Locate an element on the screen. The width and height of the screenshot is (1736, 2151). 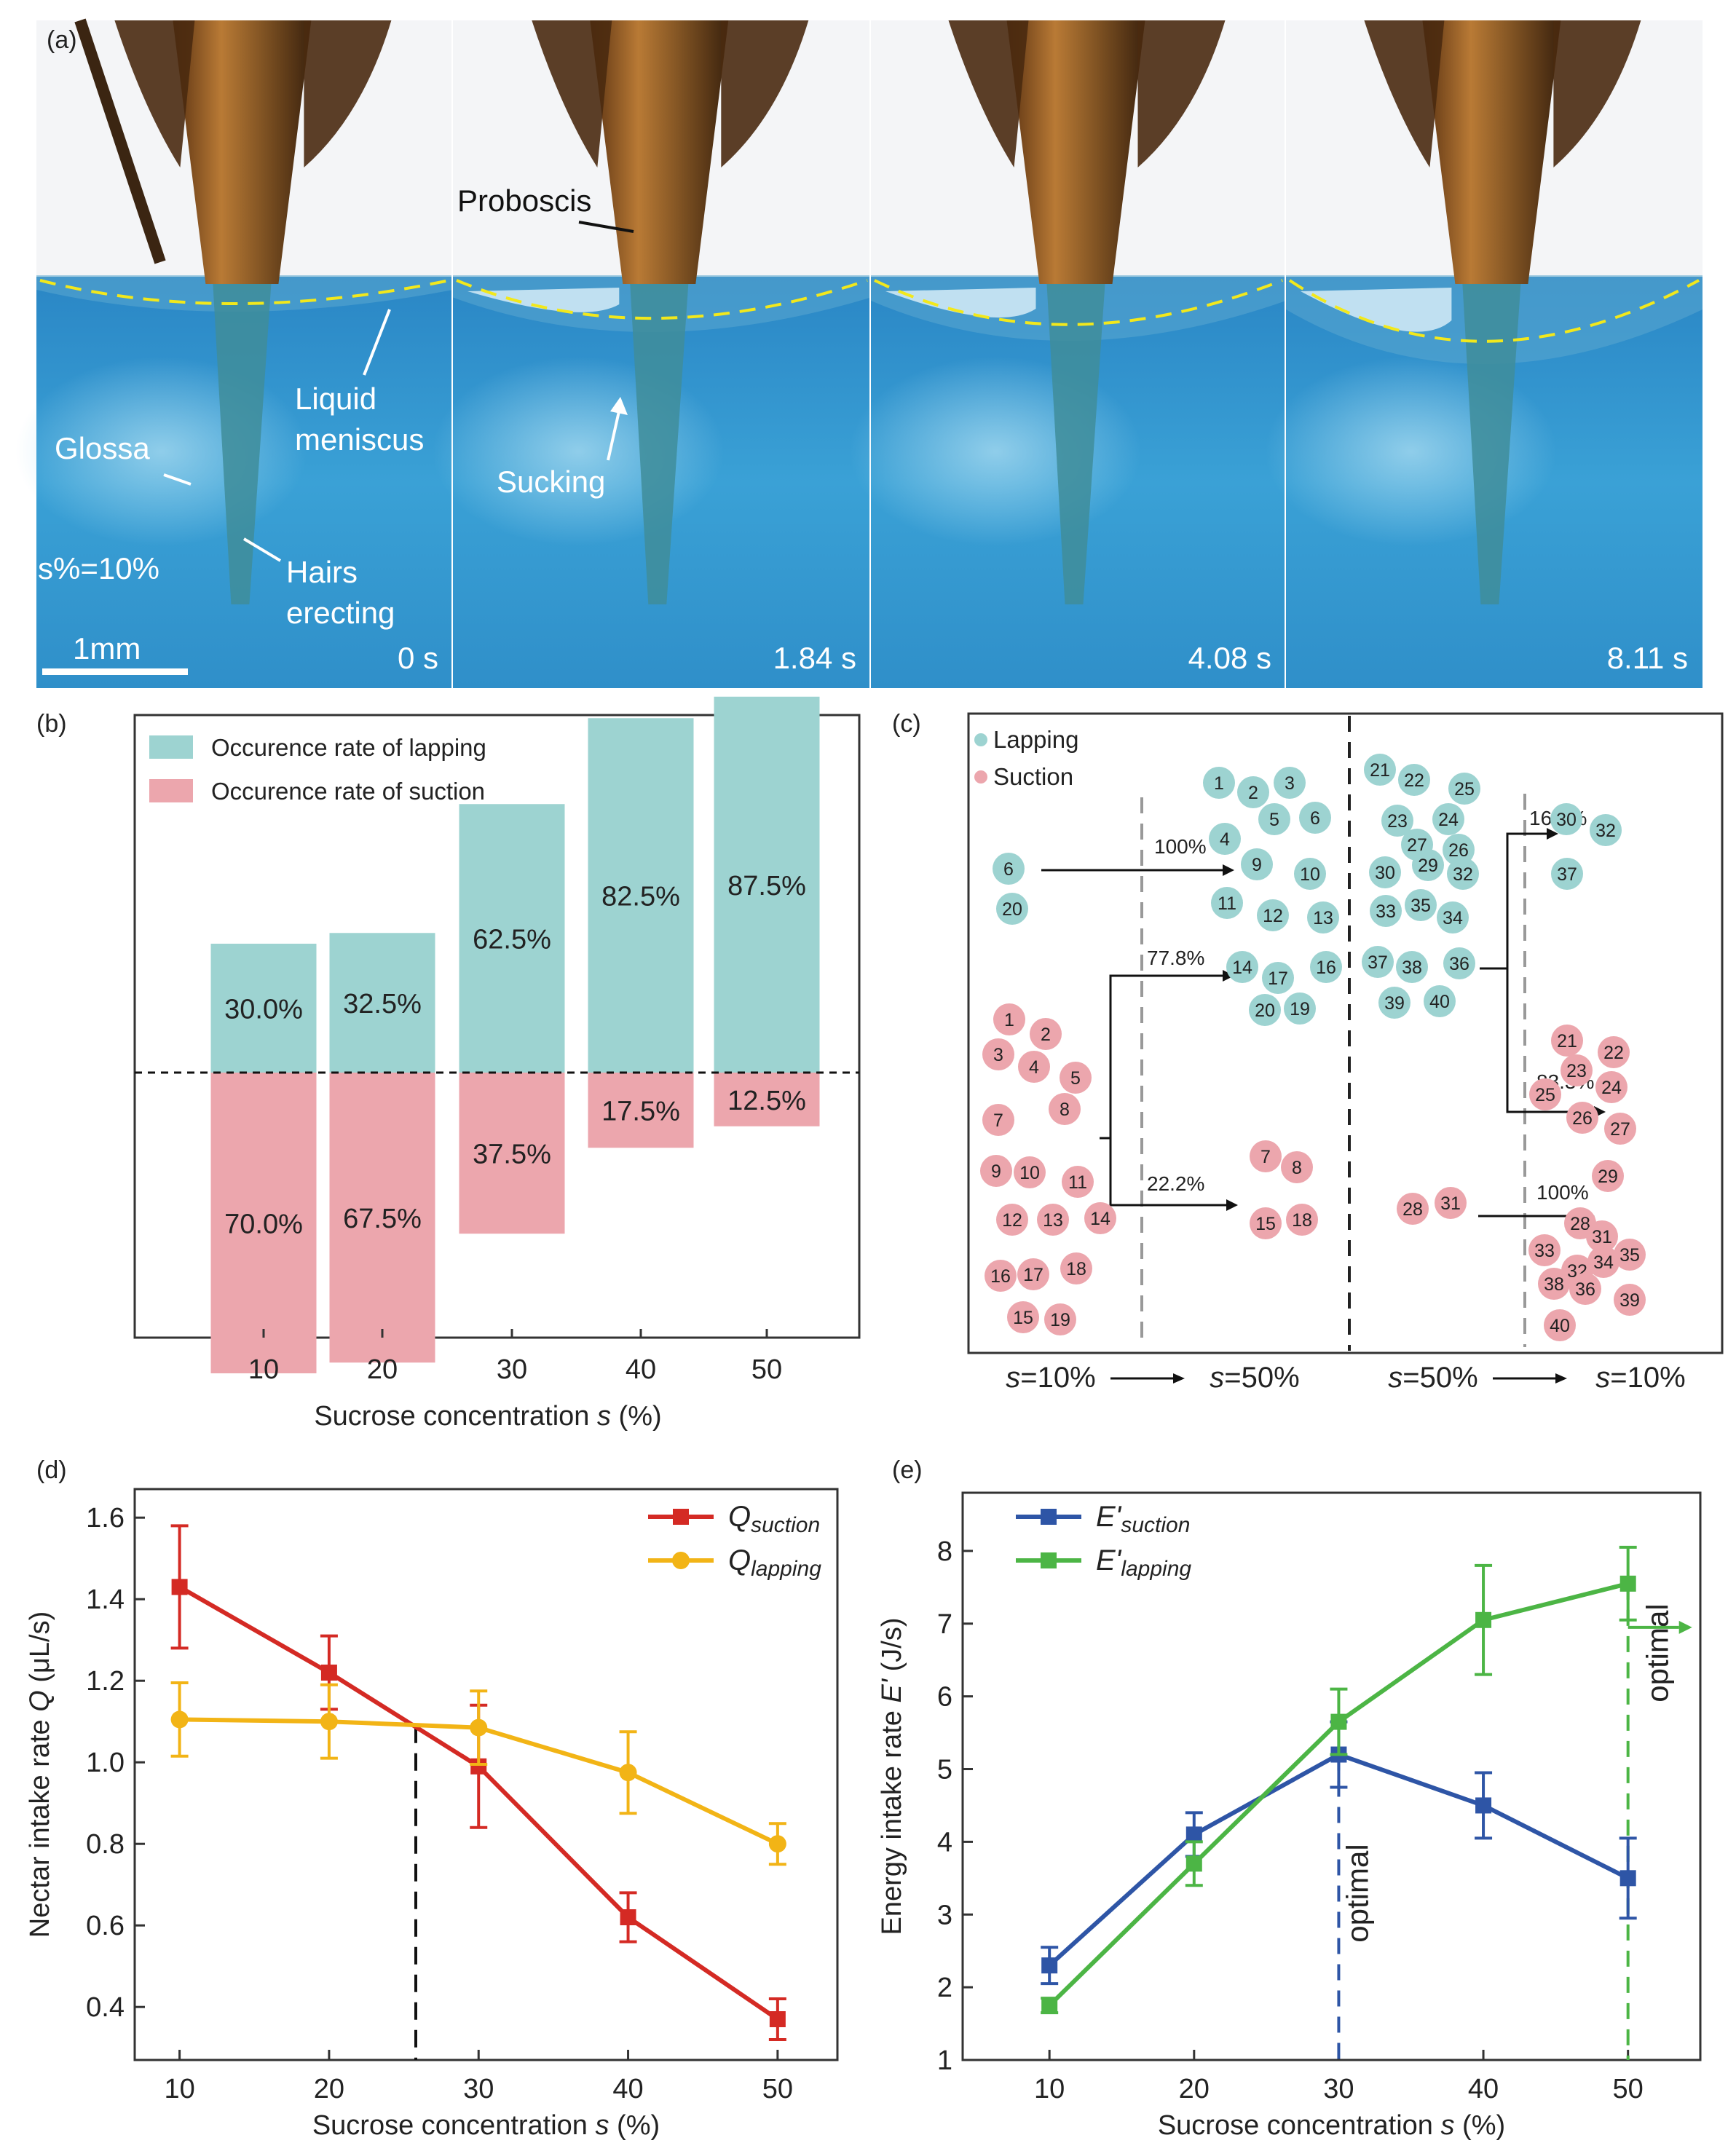
y-tick-label: 1.0 is located at coordinates (105, 1763).